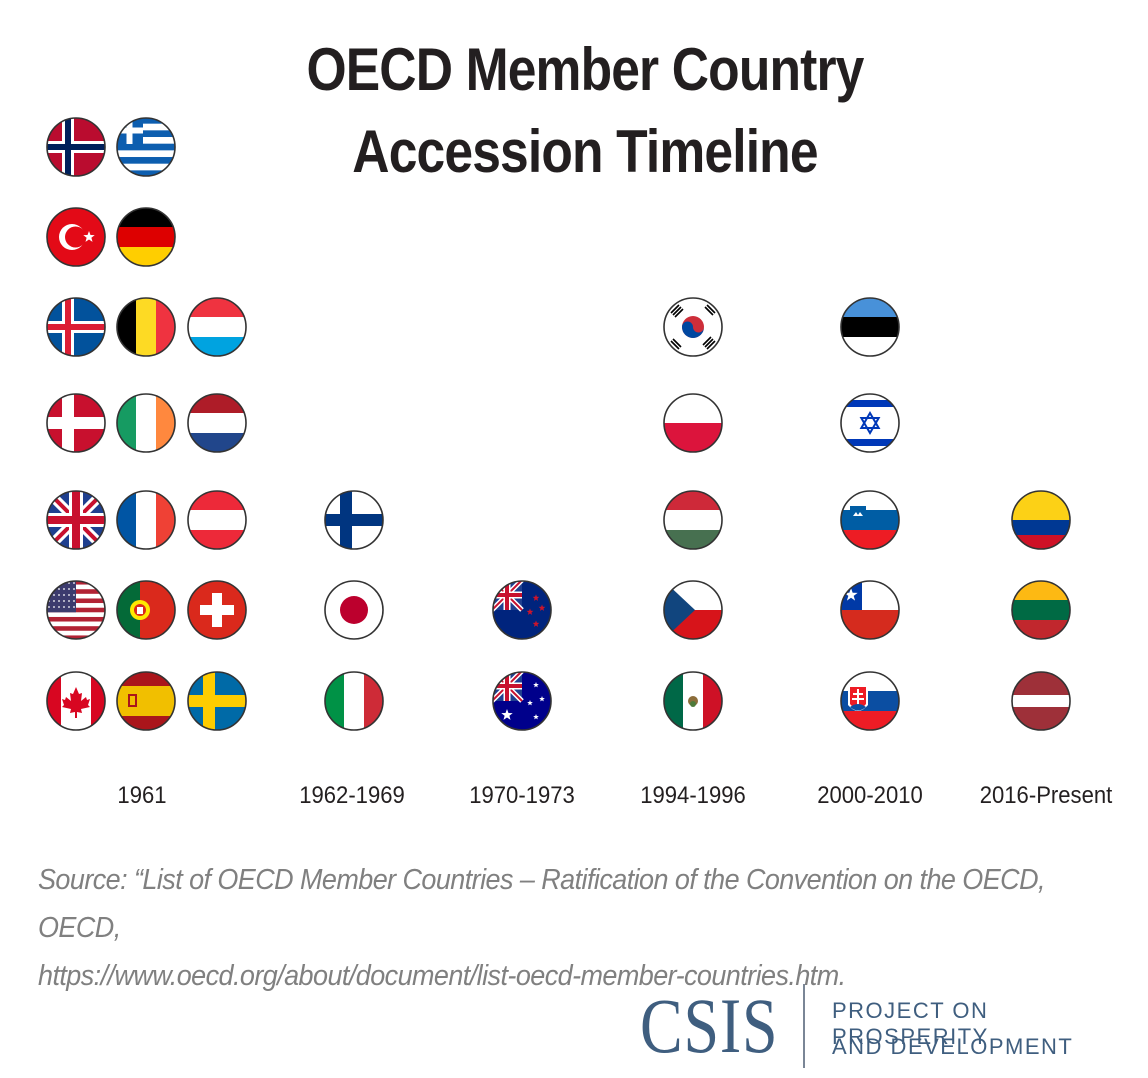  I want to click on flag-norway, so click(76, 147).